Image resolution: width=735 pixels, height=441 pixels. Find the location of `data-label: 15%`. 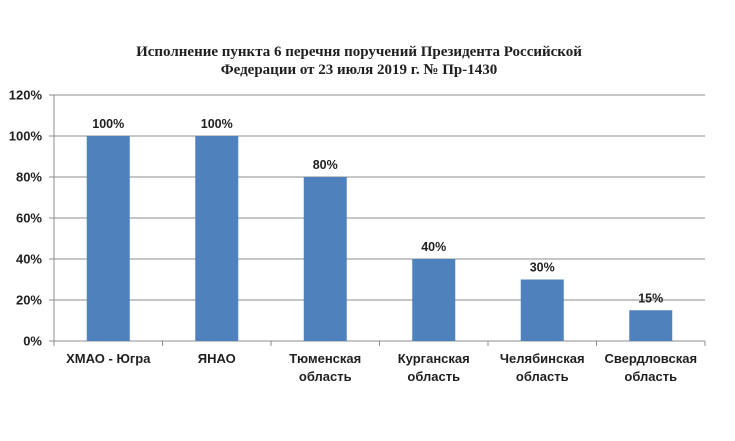

data-label: 15% is located at coordinates (650, 298).